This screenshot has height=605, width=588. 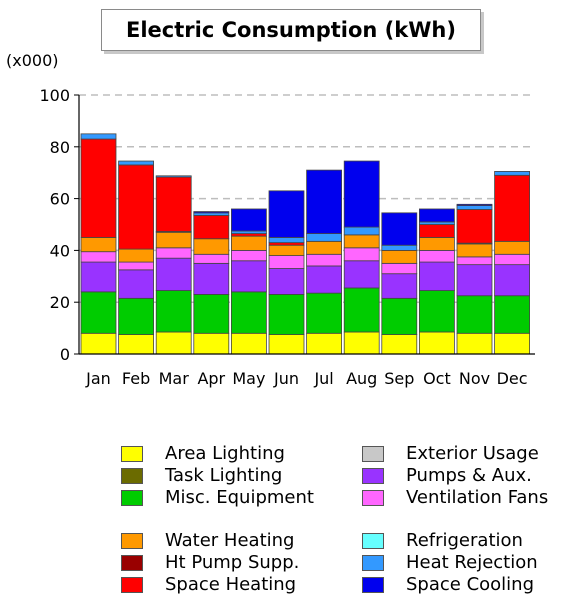 I want to click on legend-item: Water Heating, so click(x=207, y=540).